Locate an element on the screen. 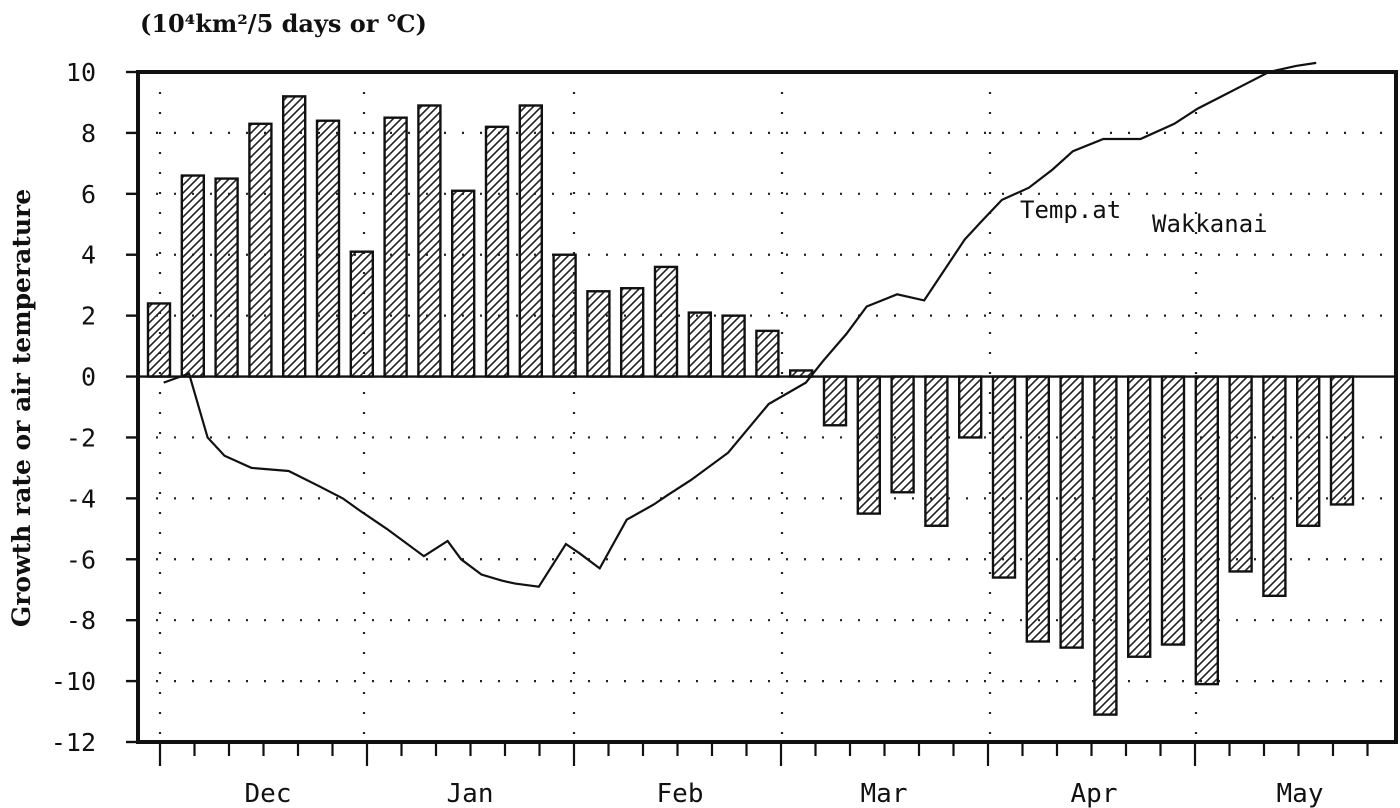 The height and width of the screenshot is (808, 1400). y-tick-label: -12 is located at coordinates (73, 742).